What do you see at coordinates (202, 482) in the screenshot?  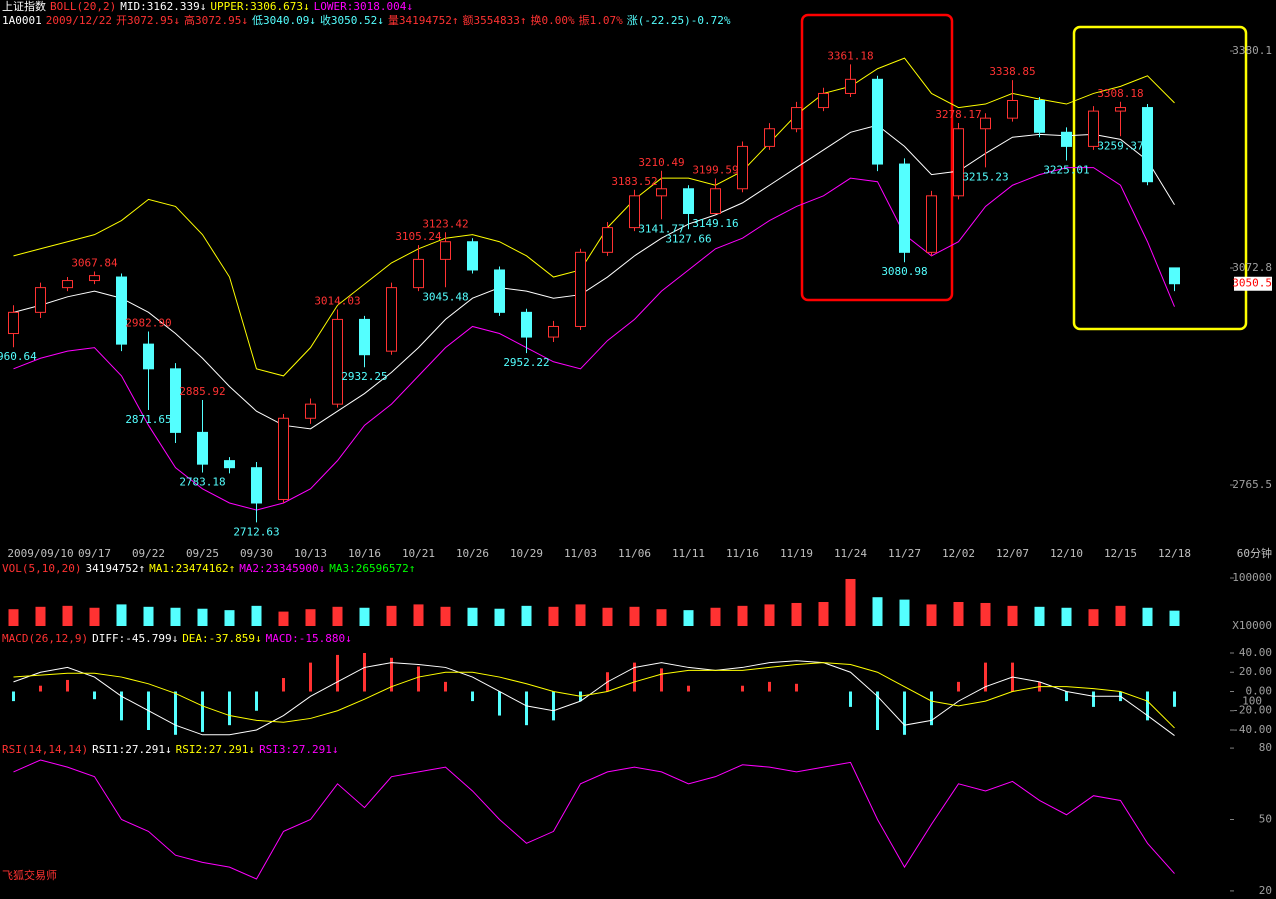 I see `low-label: 2783.18` at bounding box center [202, 482].